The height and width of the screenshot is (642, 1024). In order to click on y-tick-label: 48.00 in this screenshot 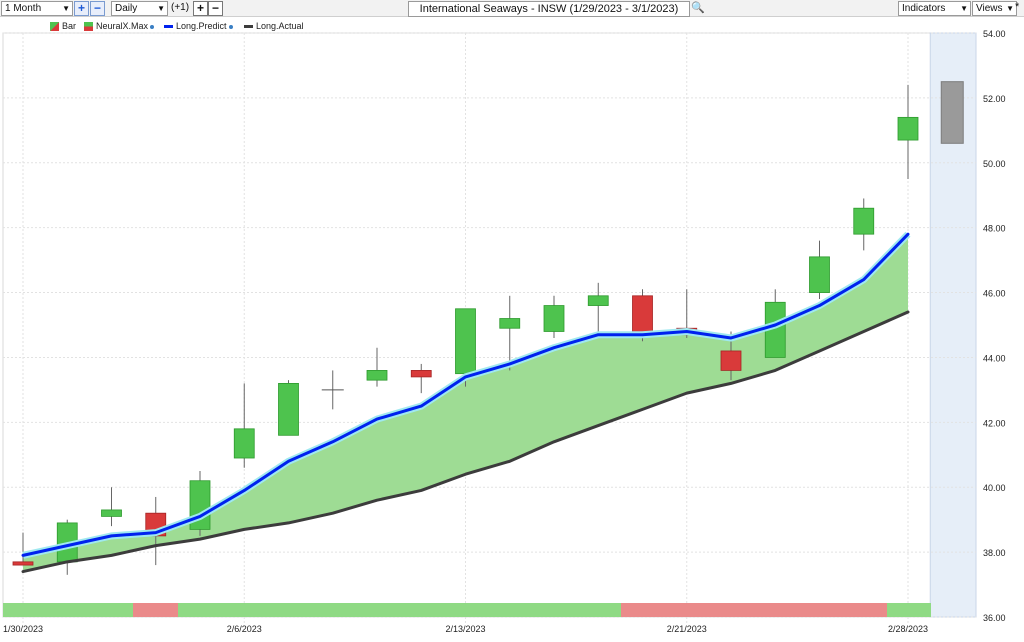, I will do `click(994, 229)`.